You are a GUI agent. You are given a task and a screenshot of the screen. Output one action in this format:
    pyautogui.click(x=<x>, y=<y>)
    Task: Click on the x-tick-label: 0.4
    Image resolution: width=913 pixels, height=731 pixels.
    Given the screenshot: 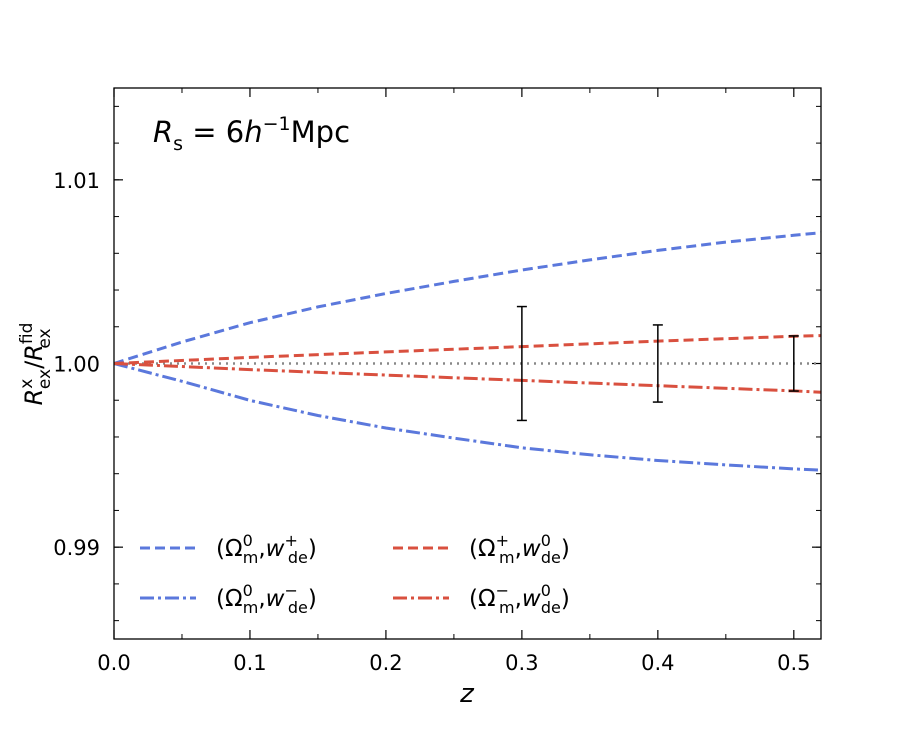 What is the action you would take?
    pyautogui.click(x=657, y=663)
    